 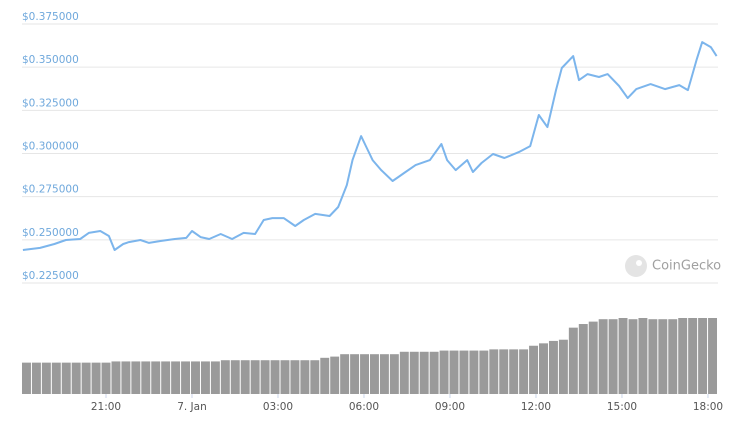 What do you see at coordinates (50, 103) in the screenshot?
I see `y-tick-label: $0.325000` at bounding box center [50, 103].